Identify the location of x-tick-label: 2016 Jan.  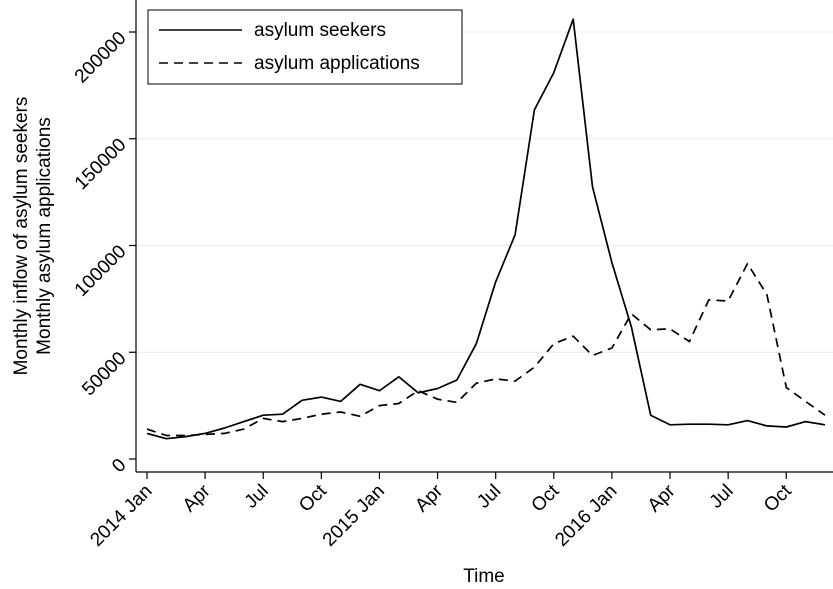
(586, 516).